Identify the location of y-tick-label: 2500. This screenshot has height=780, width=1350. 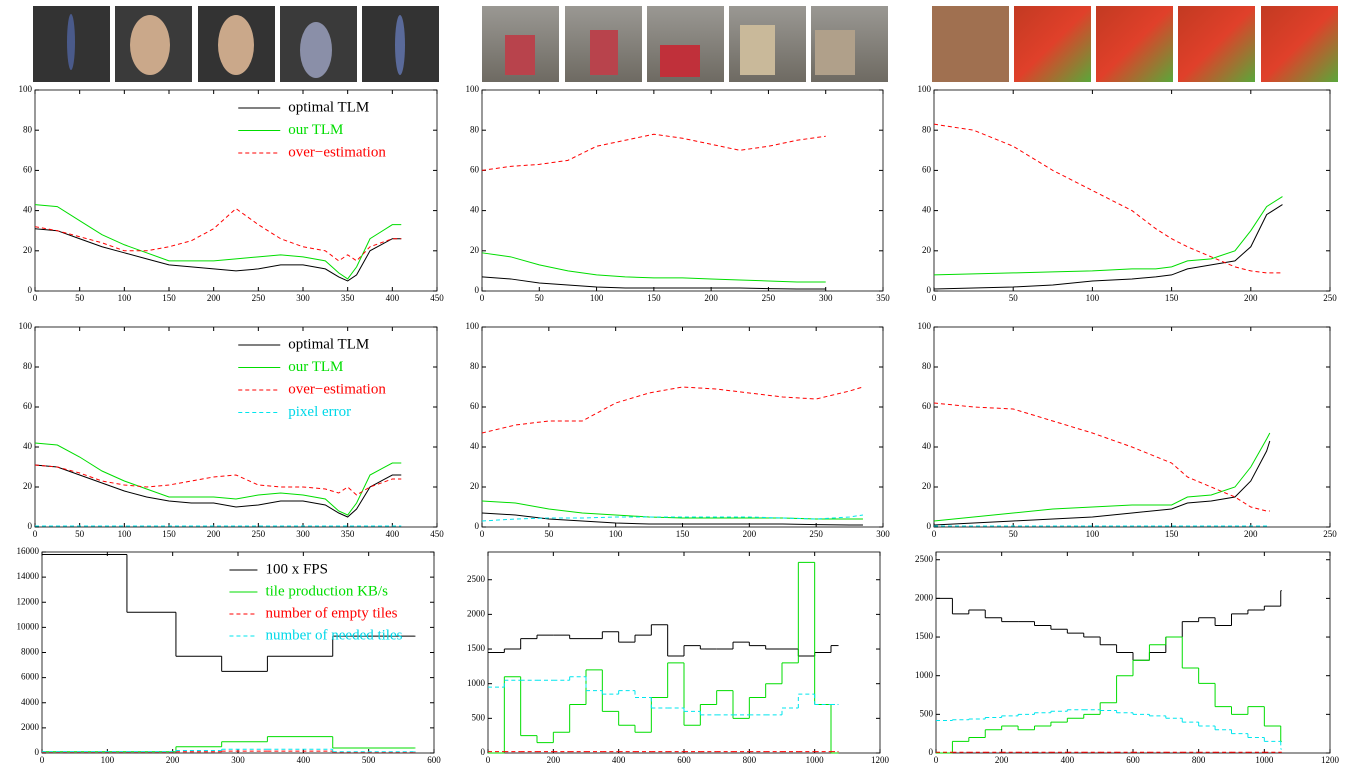
(924, 559).